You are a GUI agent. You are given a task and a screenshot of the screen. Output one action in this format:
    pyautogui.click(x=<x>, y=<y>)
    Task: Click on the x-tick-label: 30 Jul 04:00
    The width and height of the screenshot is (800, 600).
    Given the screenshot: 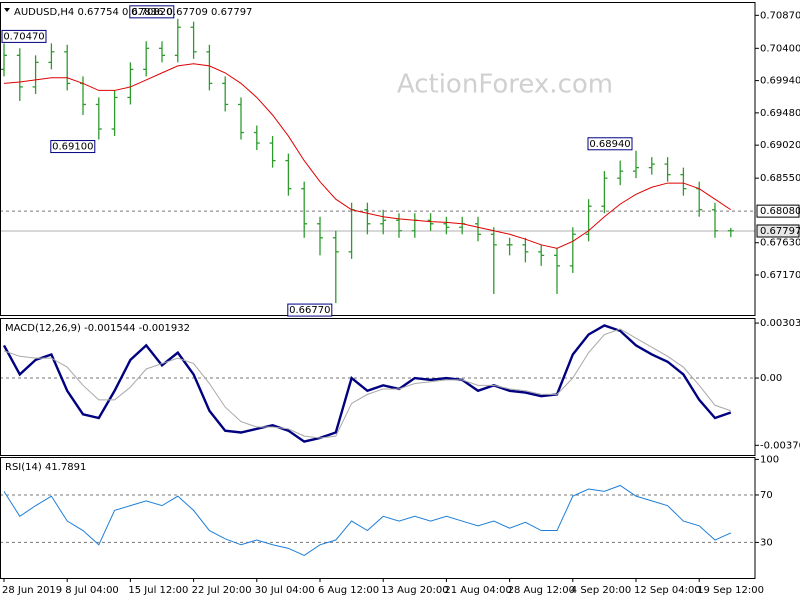 What is the action you would take?
    pyautogui.click(x=285, y=590)
    